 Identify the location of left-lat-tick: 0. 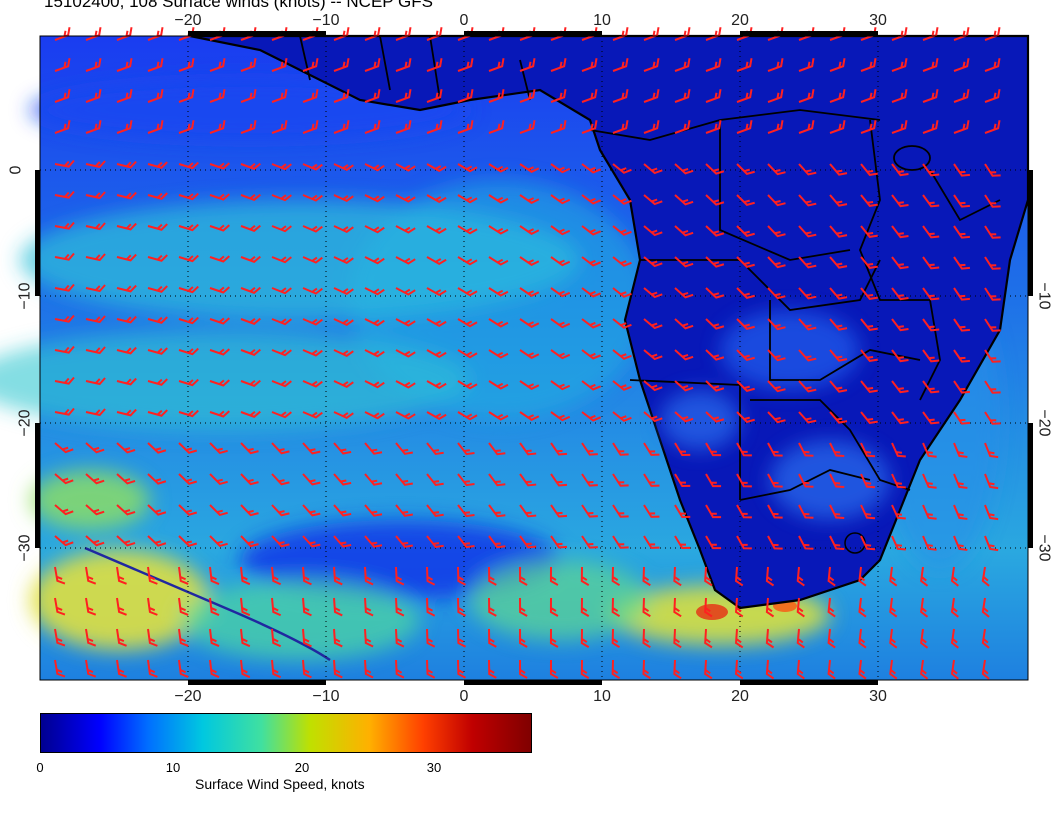
(16, 170).